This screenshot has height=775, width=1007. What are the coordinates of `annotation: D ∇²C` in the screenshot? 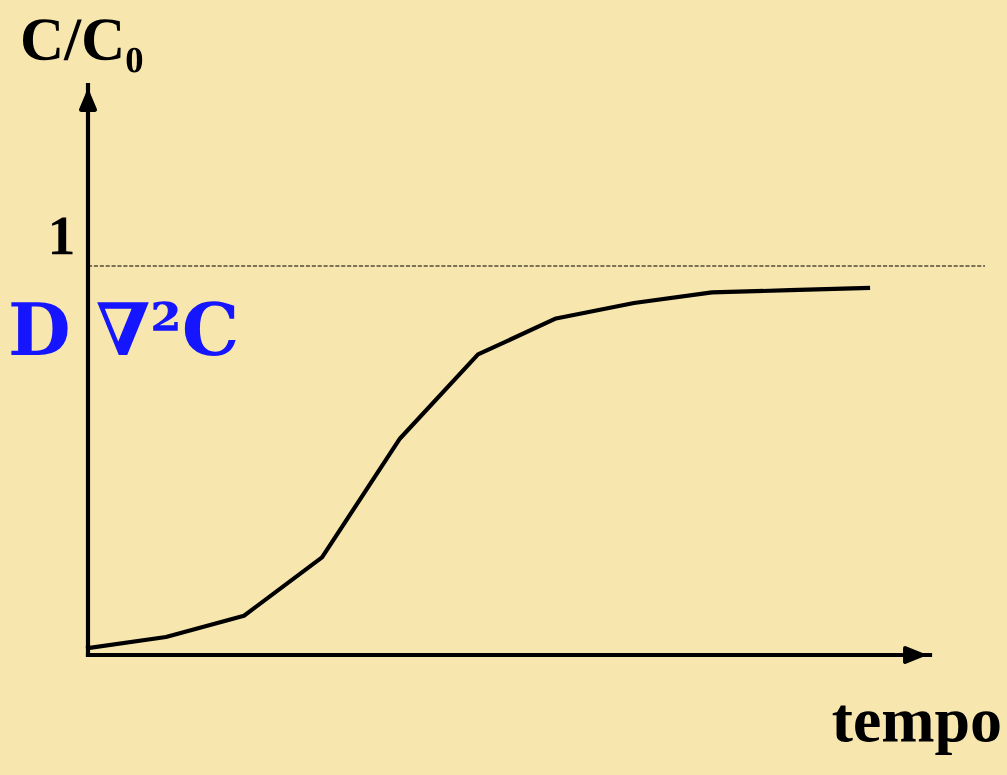 It's located at (123, 328).